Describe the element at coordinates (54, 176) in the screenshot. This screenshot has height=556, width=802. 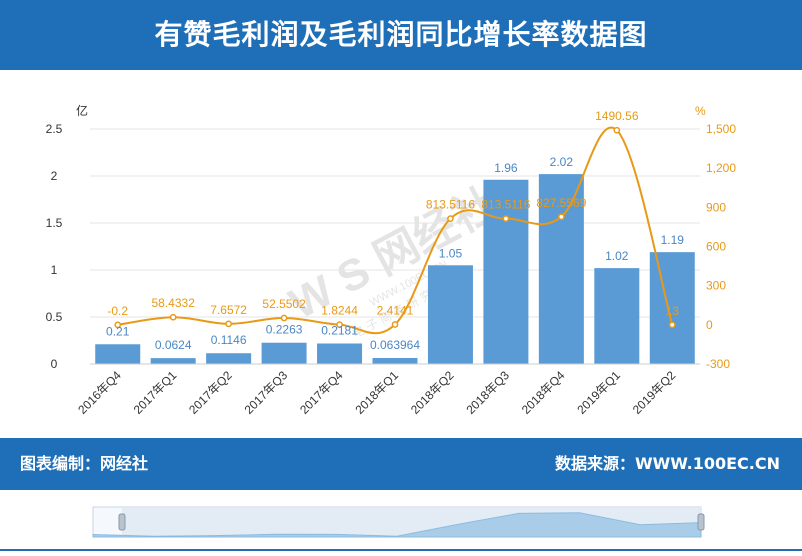
I see `y-left-tick-label: 2` at that location.